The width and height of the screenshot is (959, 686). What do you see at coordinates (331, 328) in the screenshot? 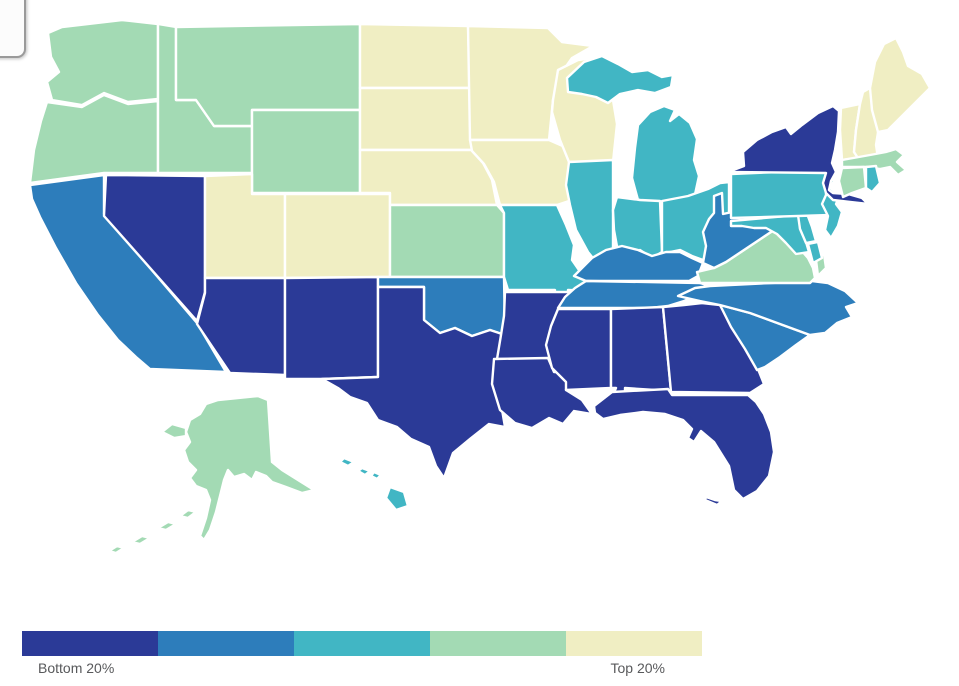
I see `state-new-mexico` at bounding box center [331, 328].